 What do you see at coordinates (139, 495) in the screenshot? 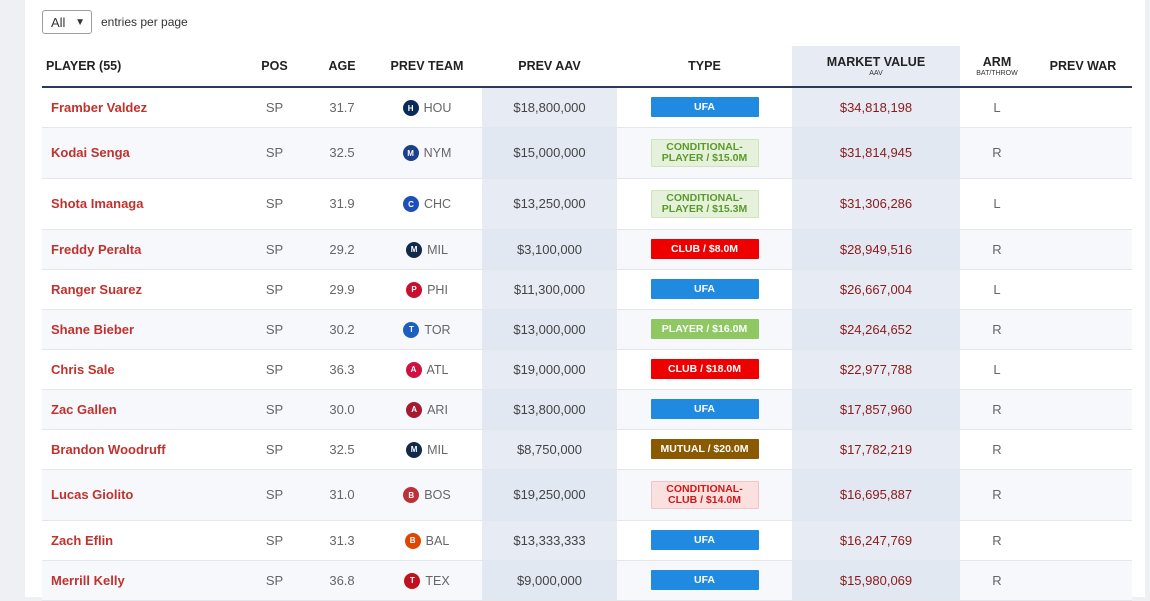
I see `player-name-link: Lucas Giolito` at bounding box center [139, 495].